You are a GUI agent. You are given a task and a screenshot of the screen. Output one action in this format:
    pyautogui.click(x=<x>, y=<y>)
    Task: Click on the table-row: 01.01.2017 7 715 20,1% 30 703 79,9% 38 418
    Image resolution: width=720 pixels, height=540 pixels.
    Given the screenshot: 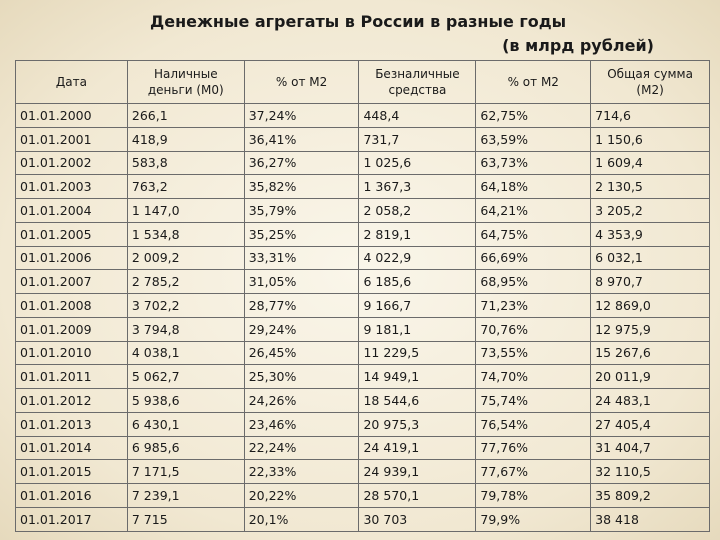 What is the action you would take?
    pyautogui.click(x=362, y=519)
    